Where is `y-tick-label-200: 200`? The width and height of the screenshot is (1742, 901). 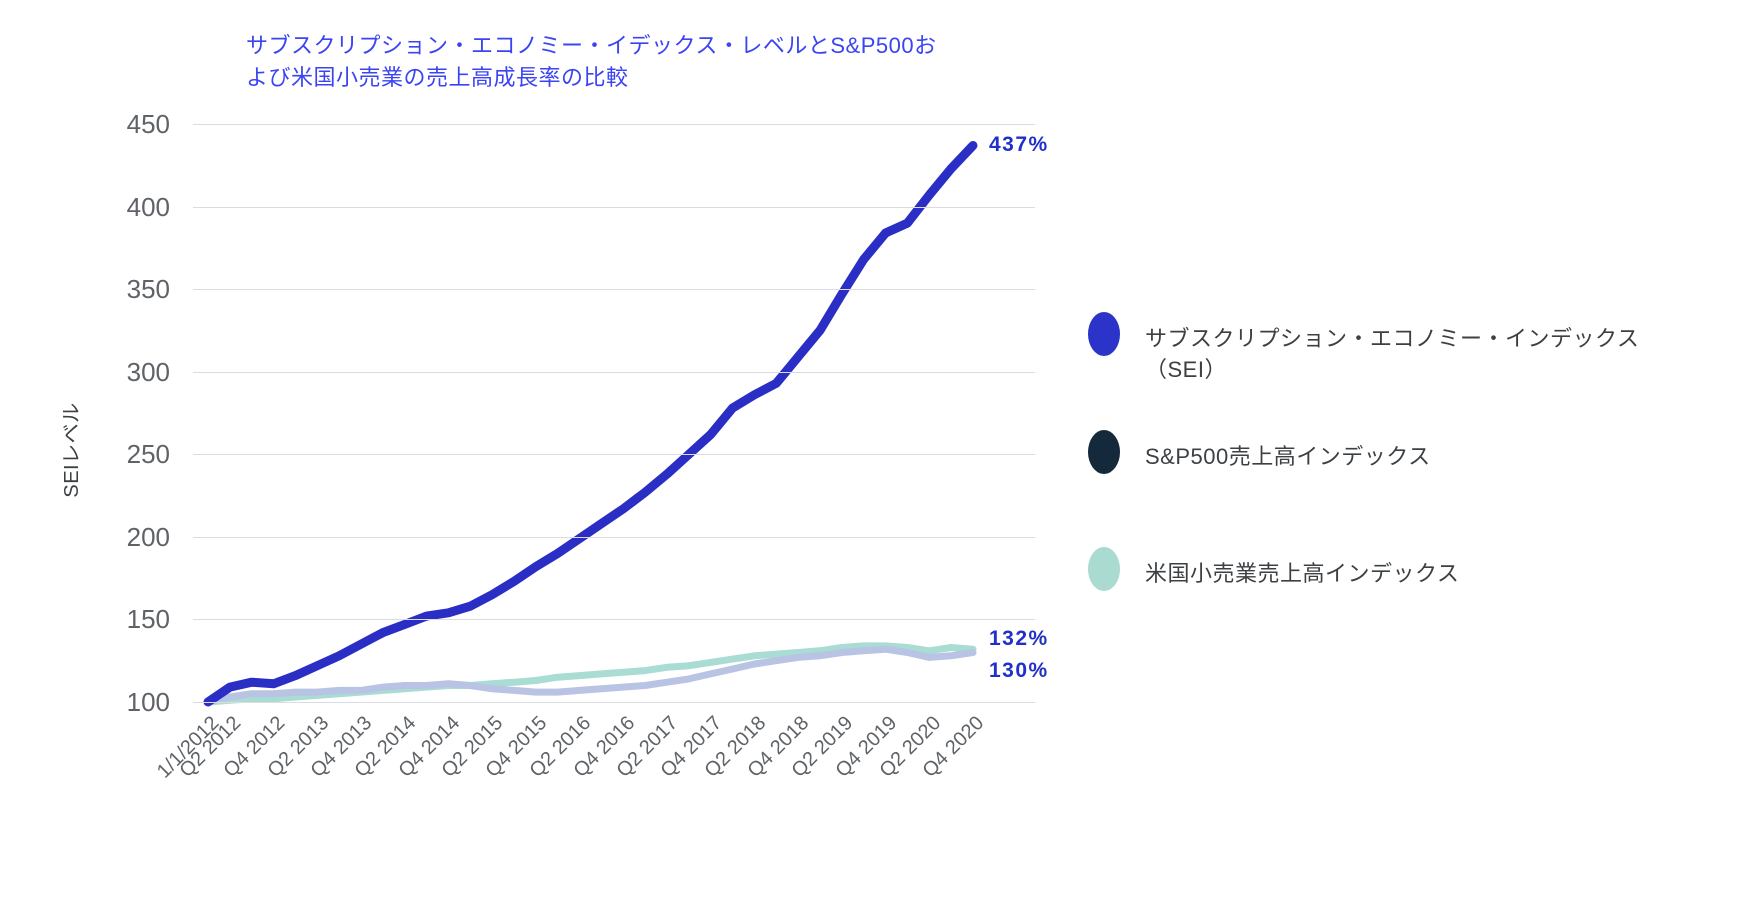
y-tick-label-200: 200 is located at coordinates (148, 536).